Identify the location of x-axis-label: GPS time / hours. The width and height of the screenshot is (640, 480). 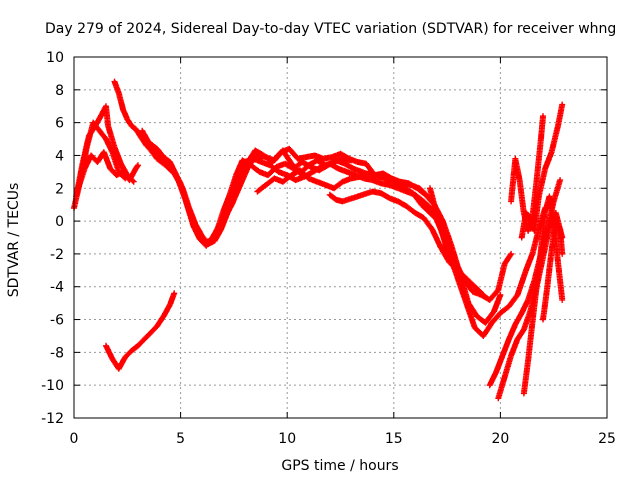
(339, 466).